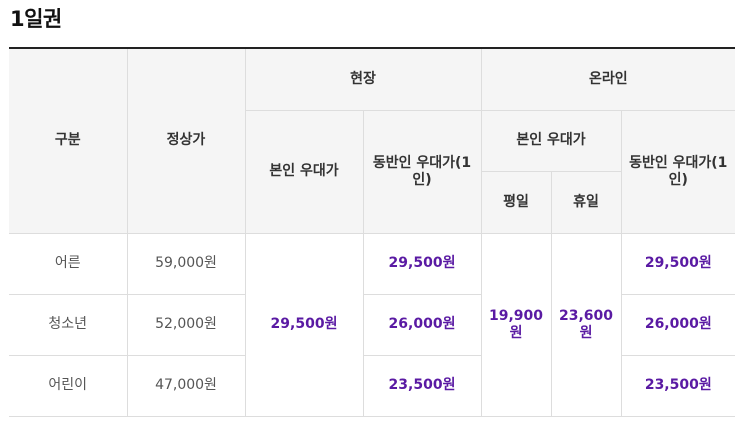 The height and width of the screenshot is (429, 743). I want to click on header-onsite-self-discount: 본인 우대가, so click(304, 171).